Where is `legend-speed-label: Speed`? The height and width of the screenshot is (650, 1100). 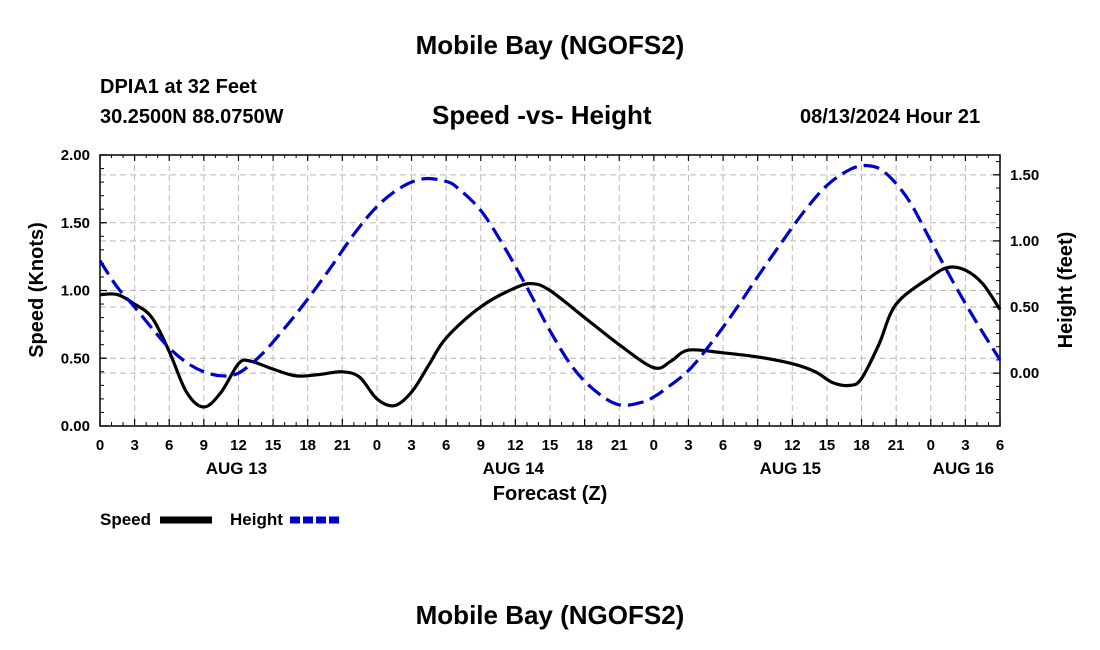 legend-speed-label: Speed is located at coordinates (125, 519).